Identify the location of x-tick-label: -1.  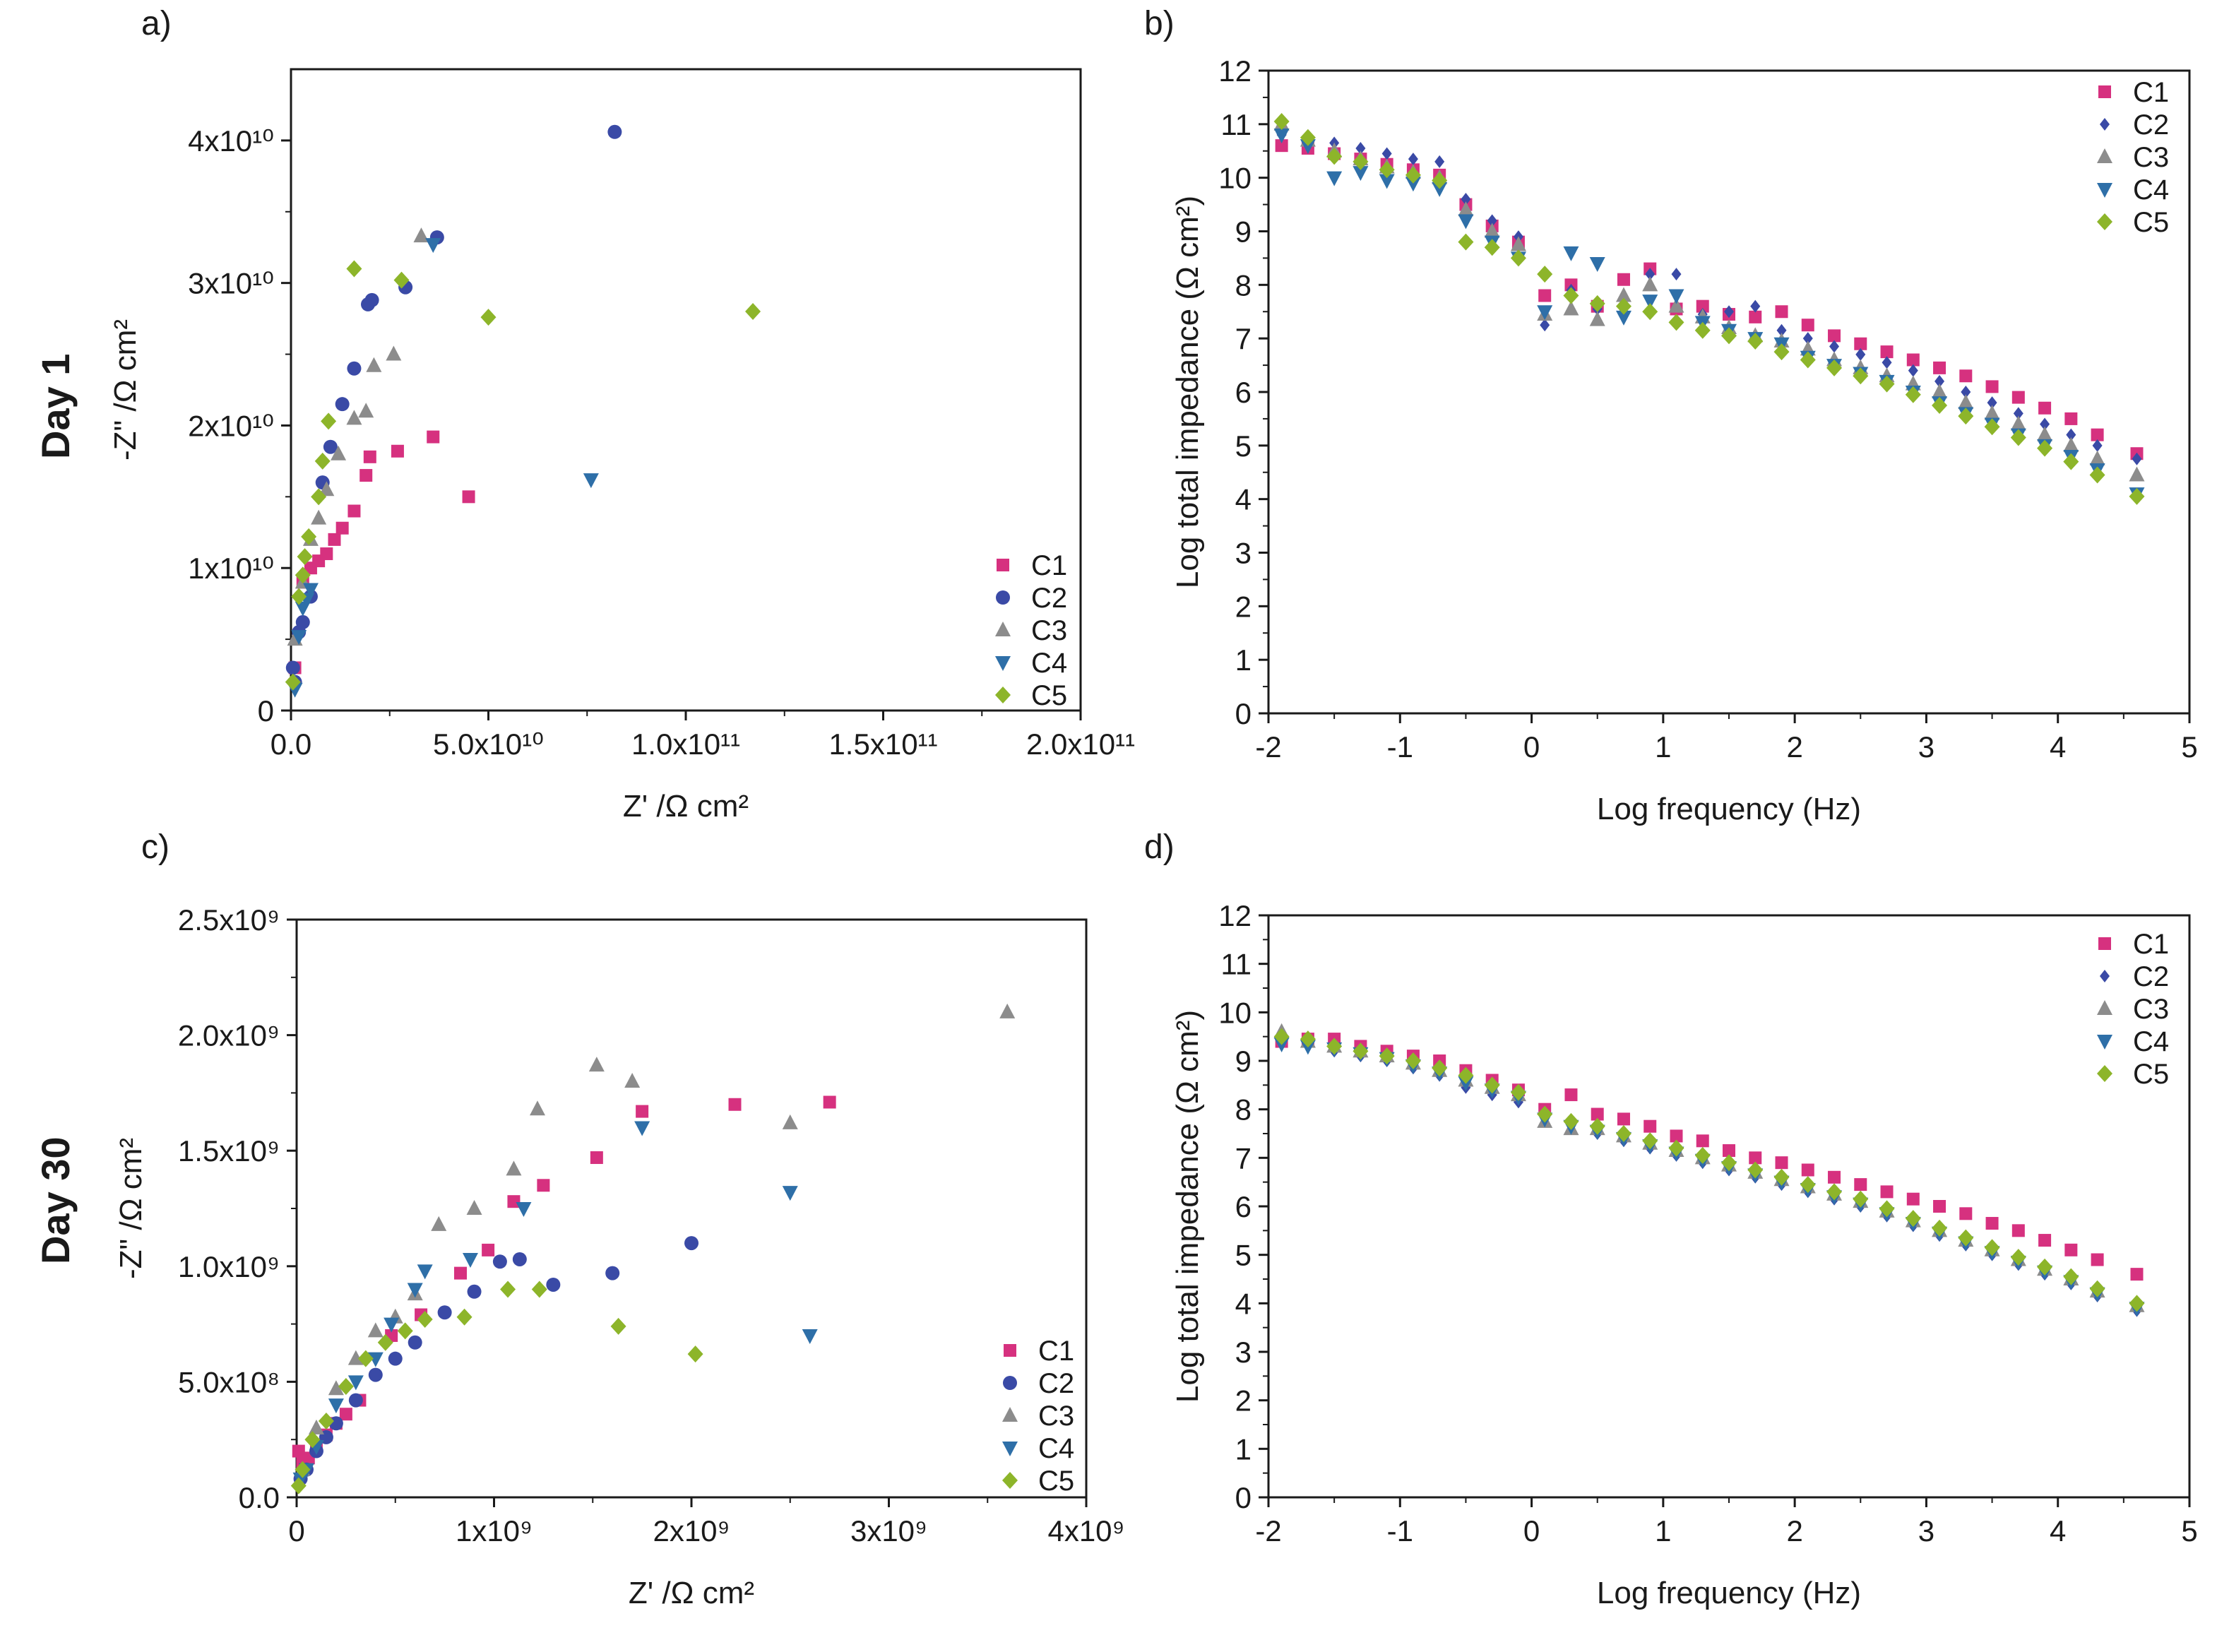
(1400, 746).